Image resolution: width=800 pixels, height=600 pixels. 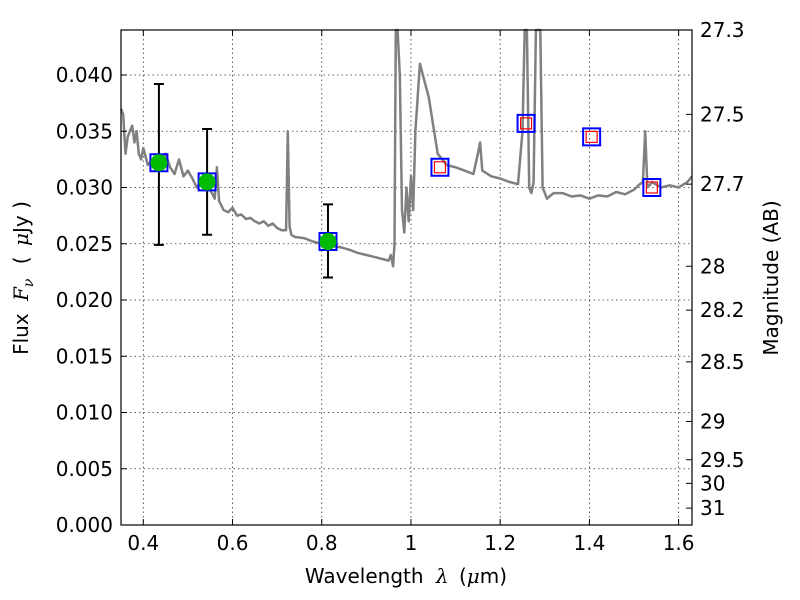 I want to click on x-axis-unit-rest: m), so click(x=493, y=576).